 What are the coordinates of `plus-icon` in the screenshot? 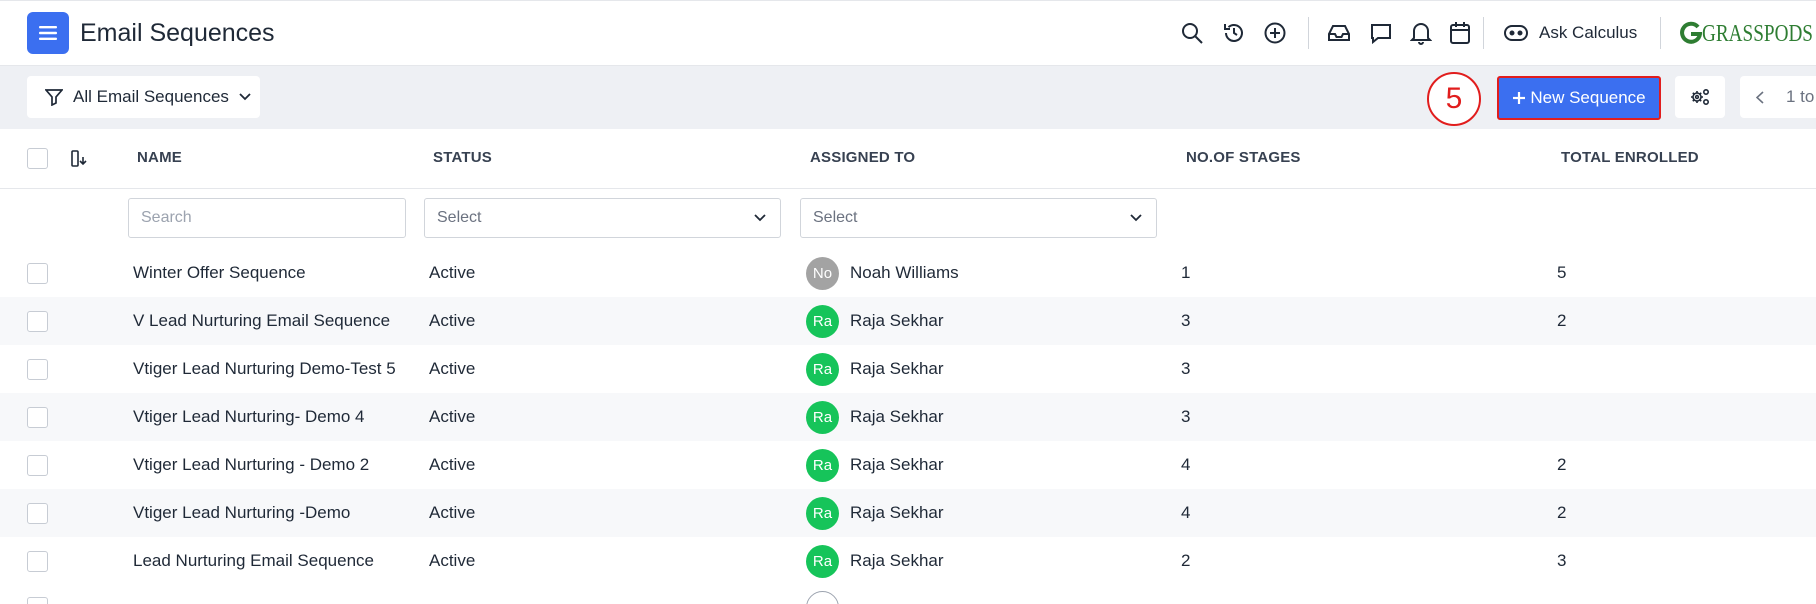 It's located at (1519, 98).